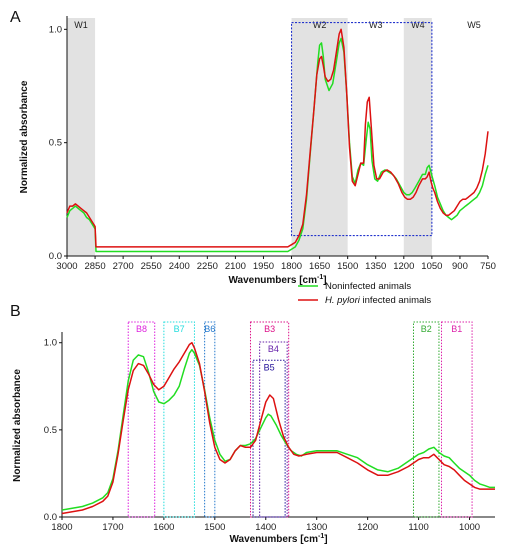  I want to click on region-label: W4, so click(418, 25).